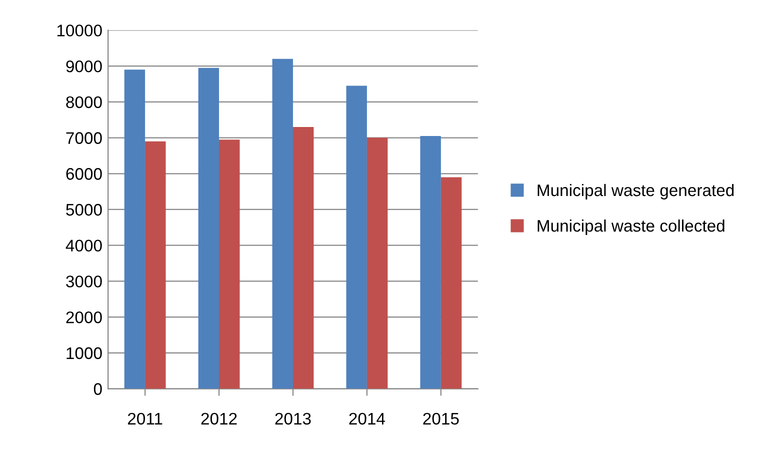  What do you see at coordinates (84, 317) in the screenshot?
I see `y-tick-label: 2000` at bounding box center [84, 317].